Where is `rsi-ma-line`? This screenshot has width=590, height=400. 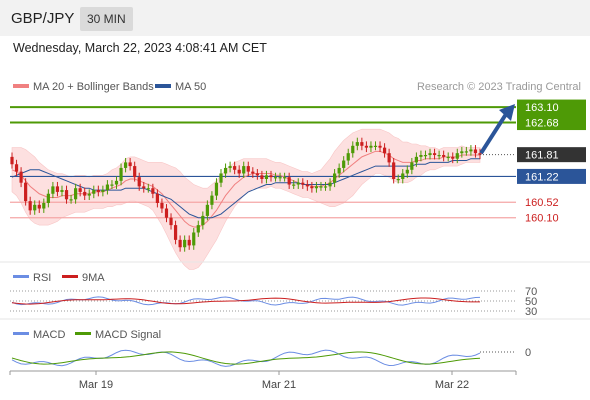 rsi-ma-line is located at coordinates (245, 301).